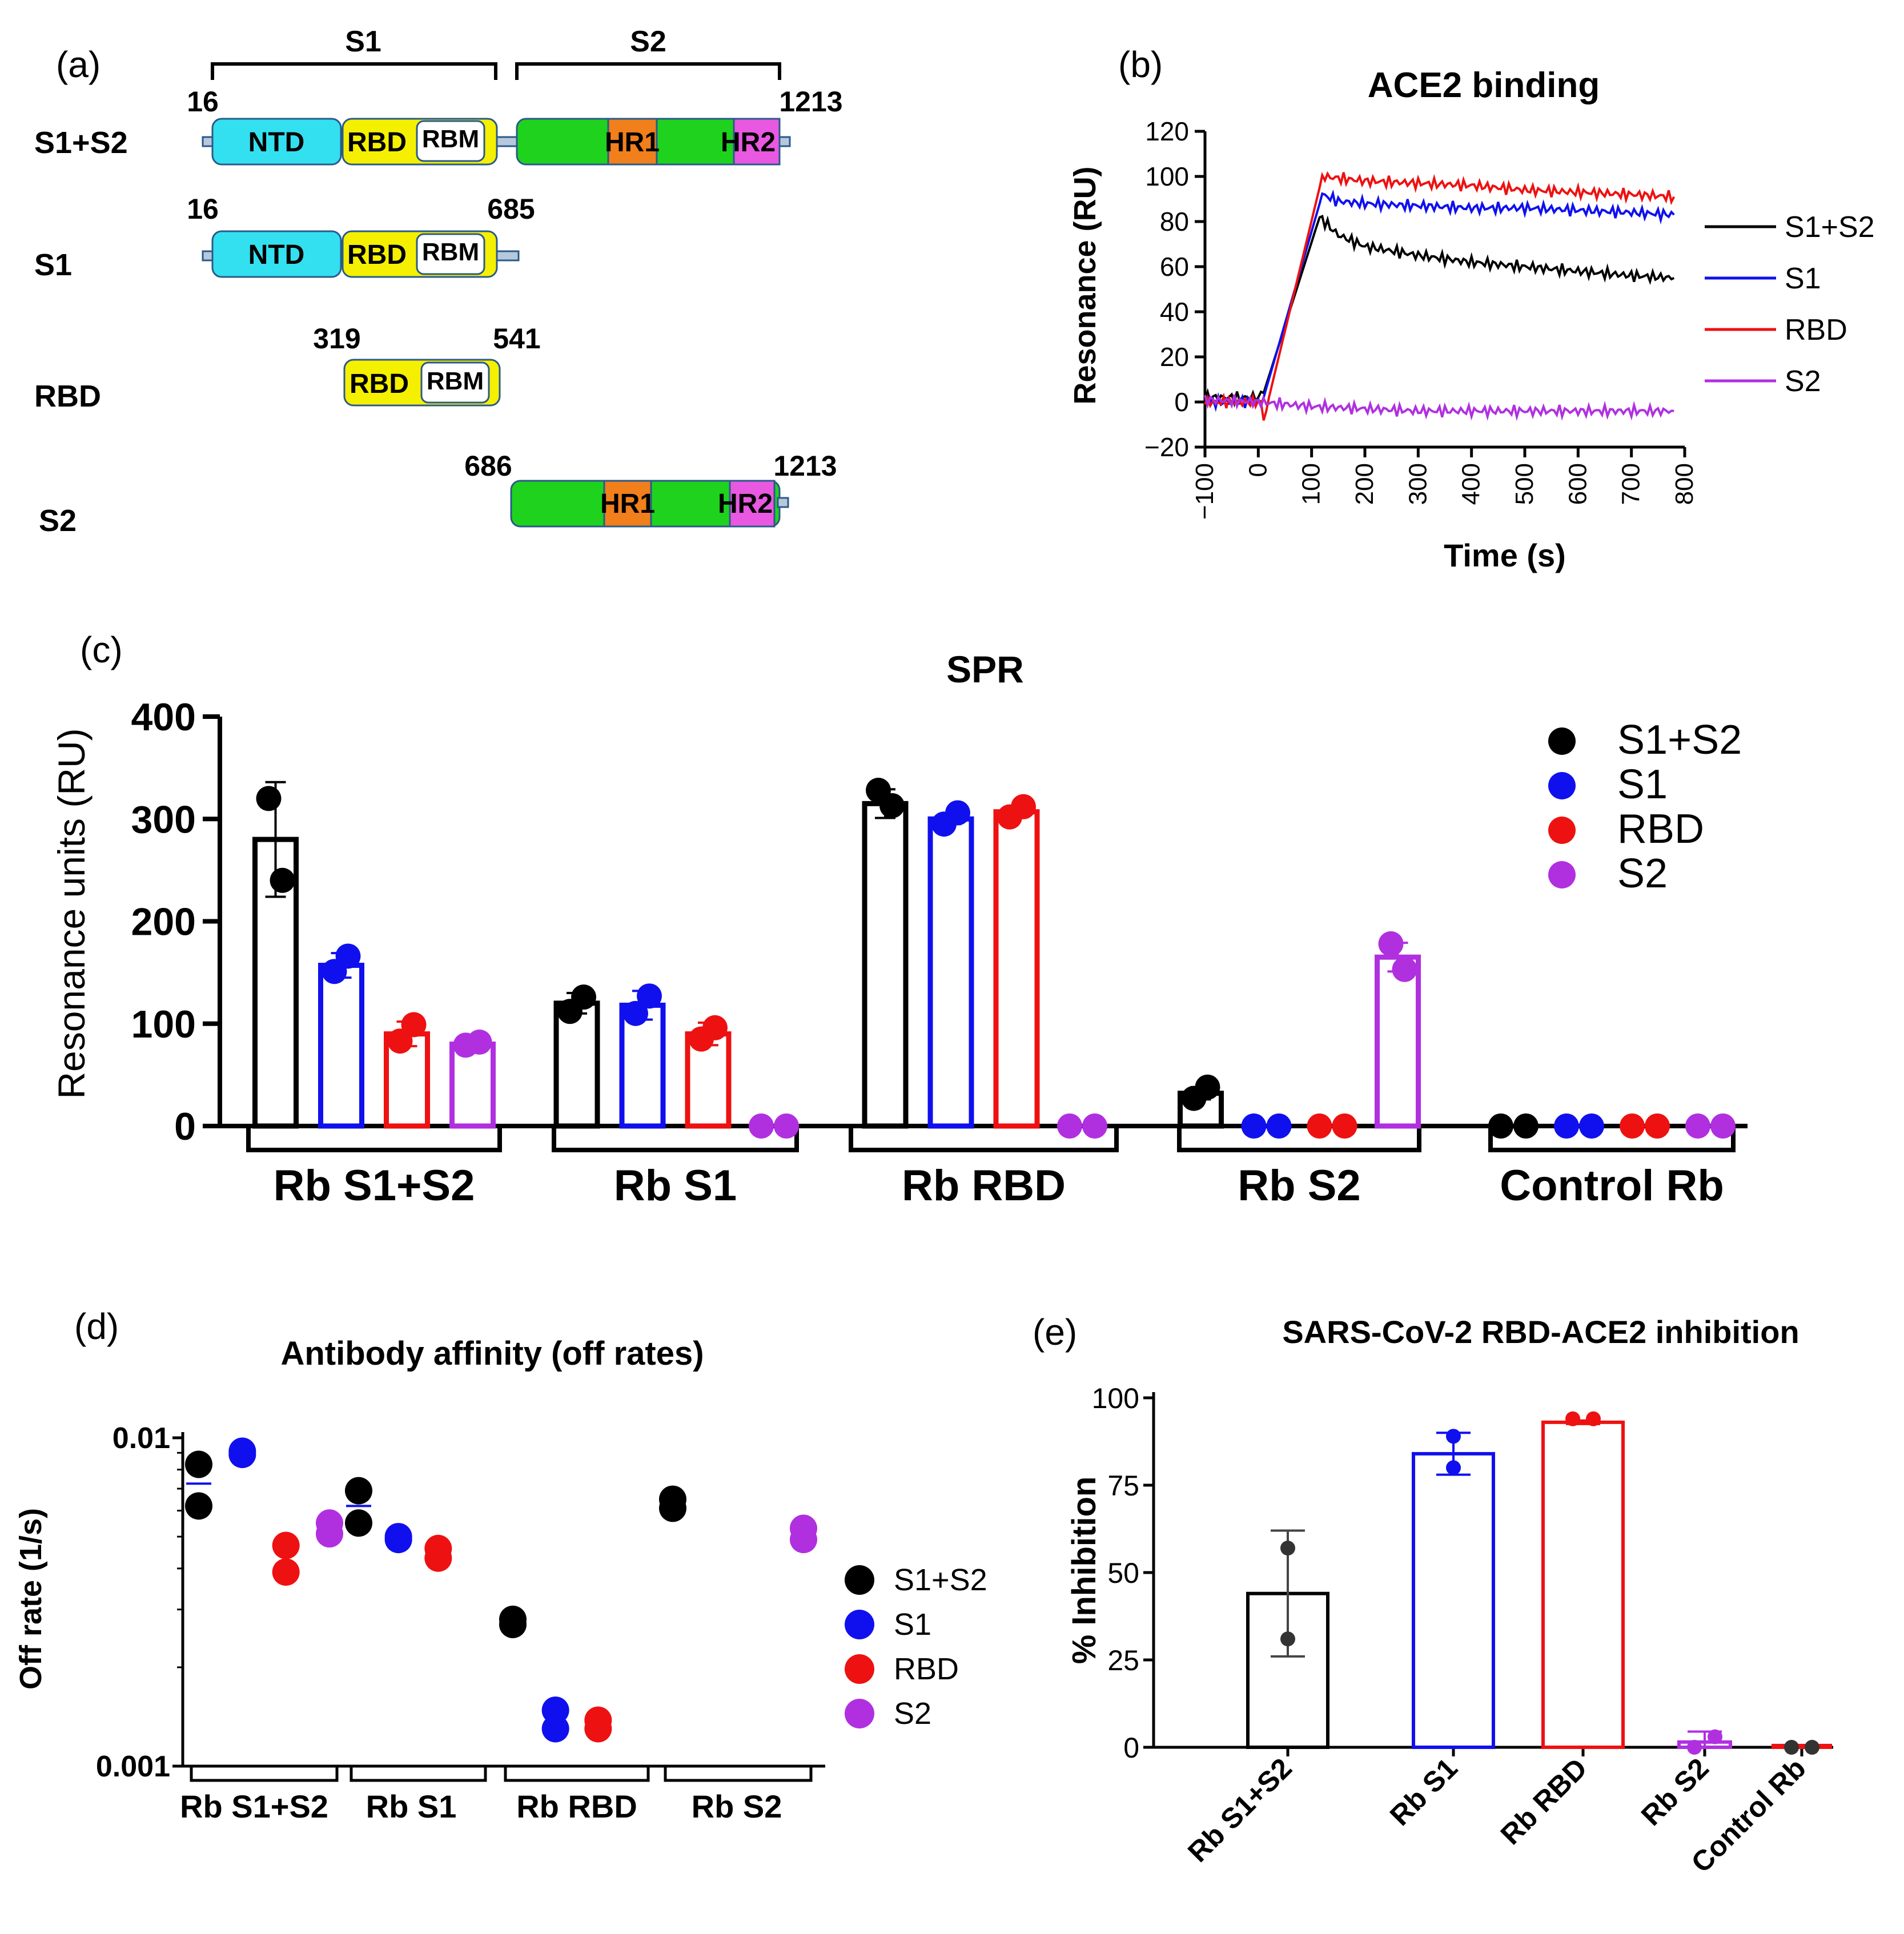  What do you see at coordinates (1085, 285) in the screenshot?
I see `chart-b-ylabel: Resonance (RU)` at bounding box center [1085, 285].